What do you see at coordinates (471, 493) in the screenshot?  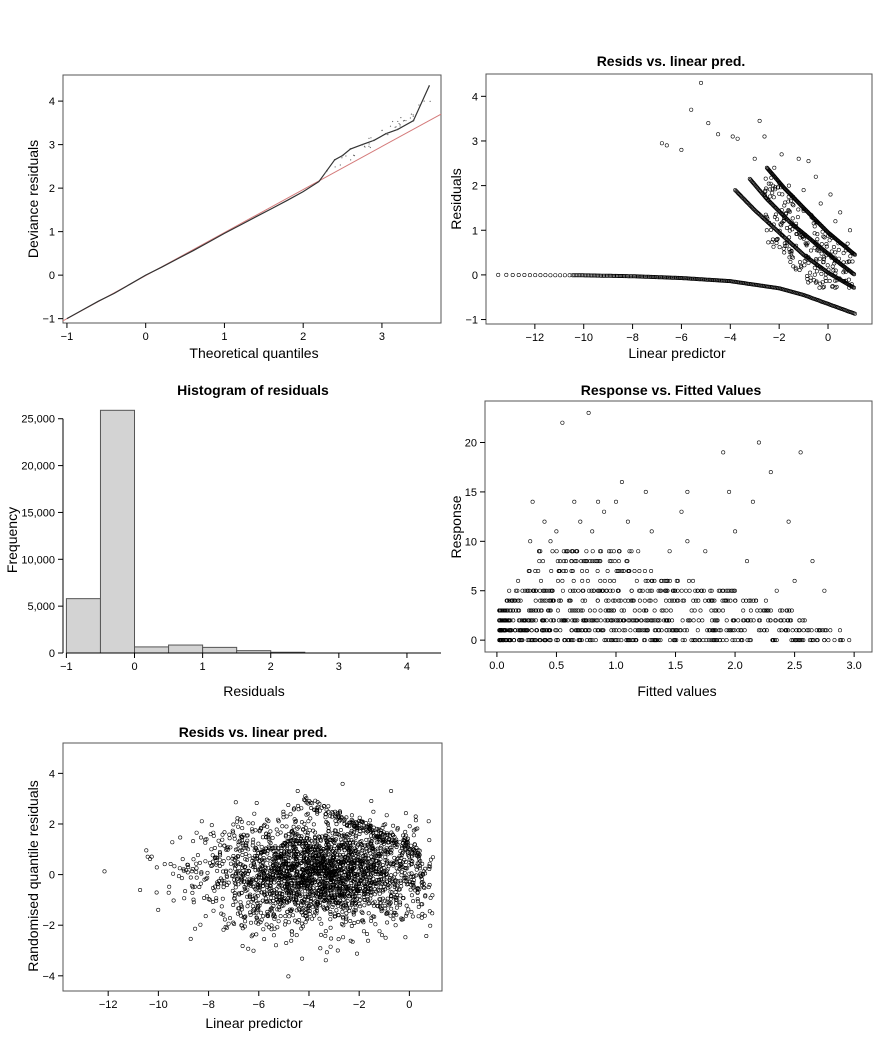 I see `resp-fit-y-tick-label: 15` at bounding box center [471, 493].